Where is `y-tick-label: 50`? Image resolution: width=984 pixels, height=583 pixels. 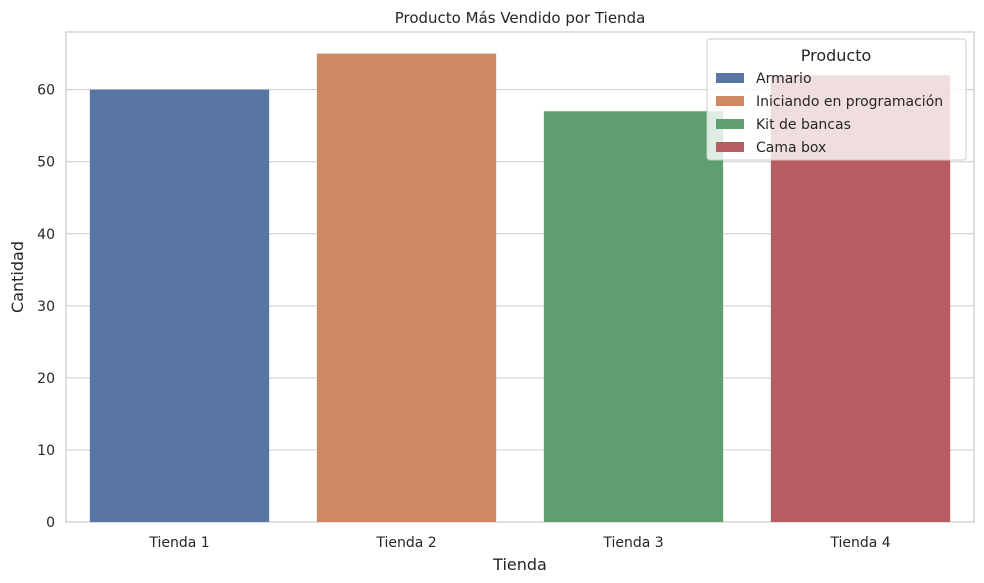
y-tick-label: 50 is located at coordinates (46, 163).